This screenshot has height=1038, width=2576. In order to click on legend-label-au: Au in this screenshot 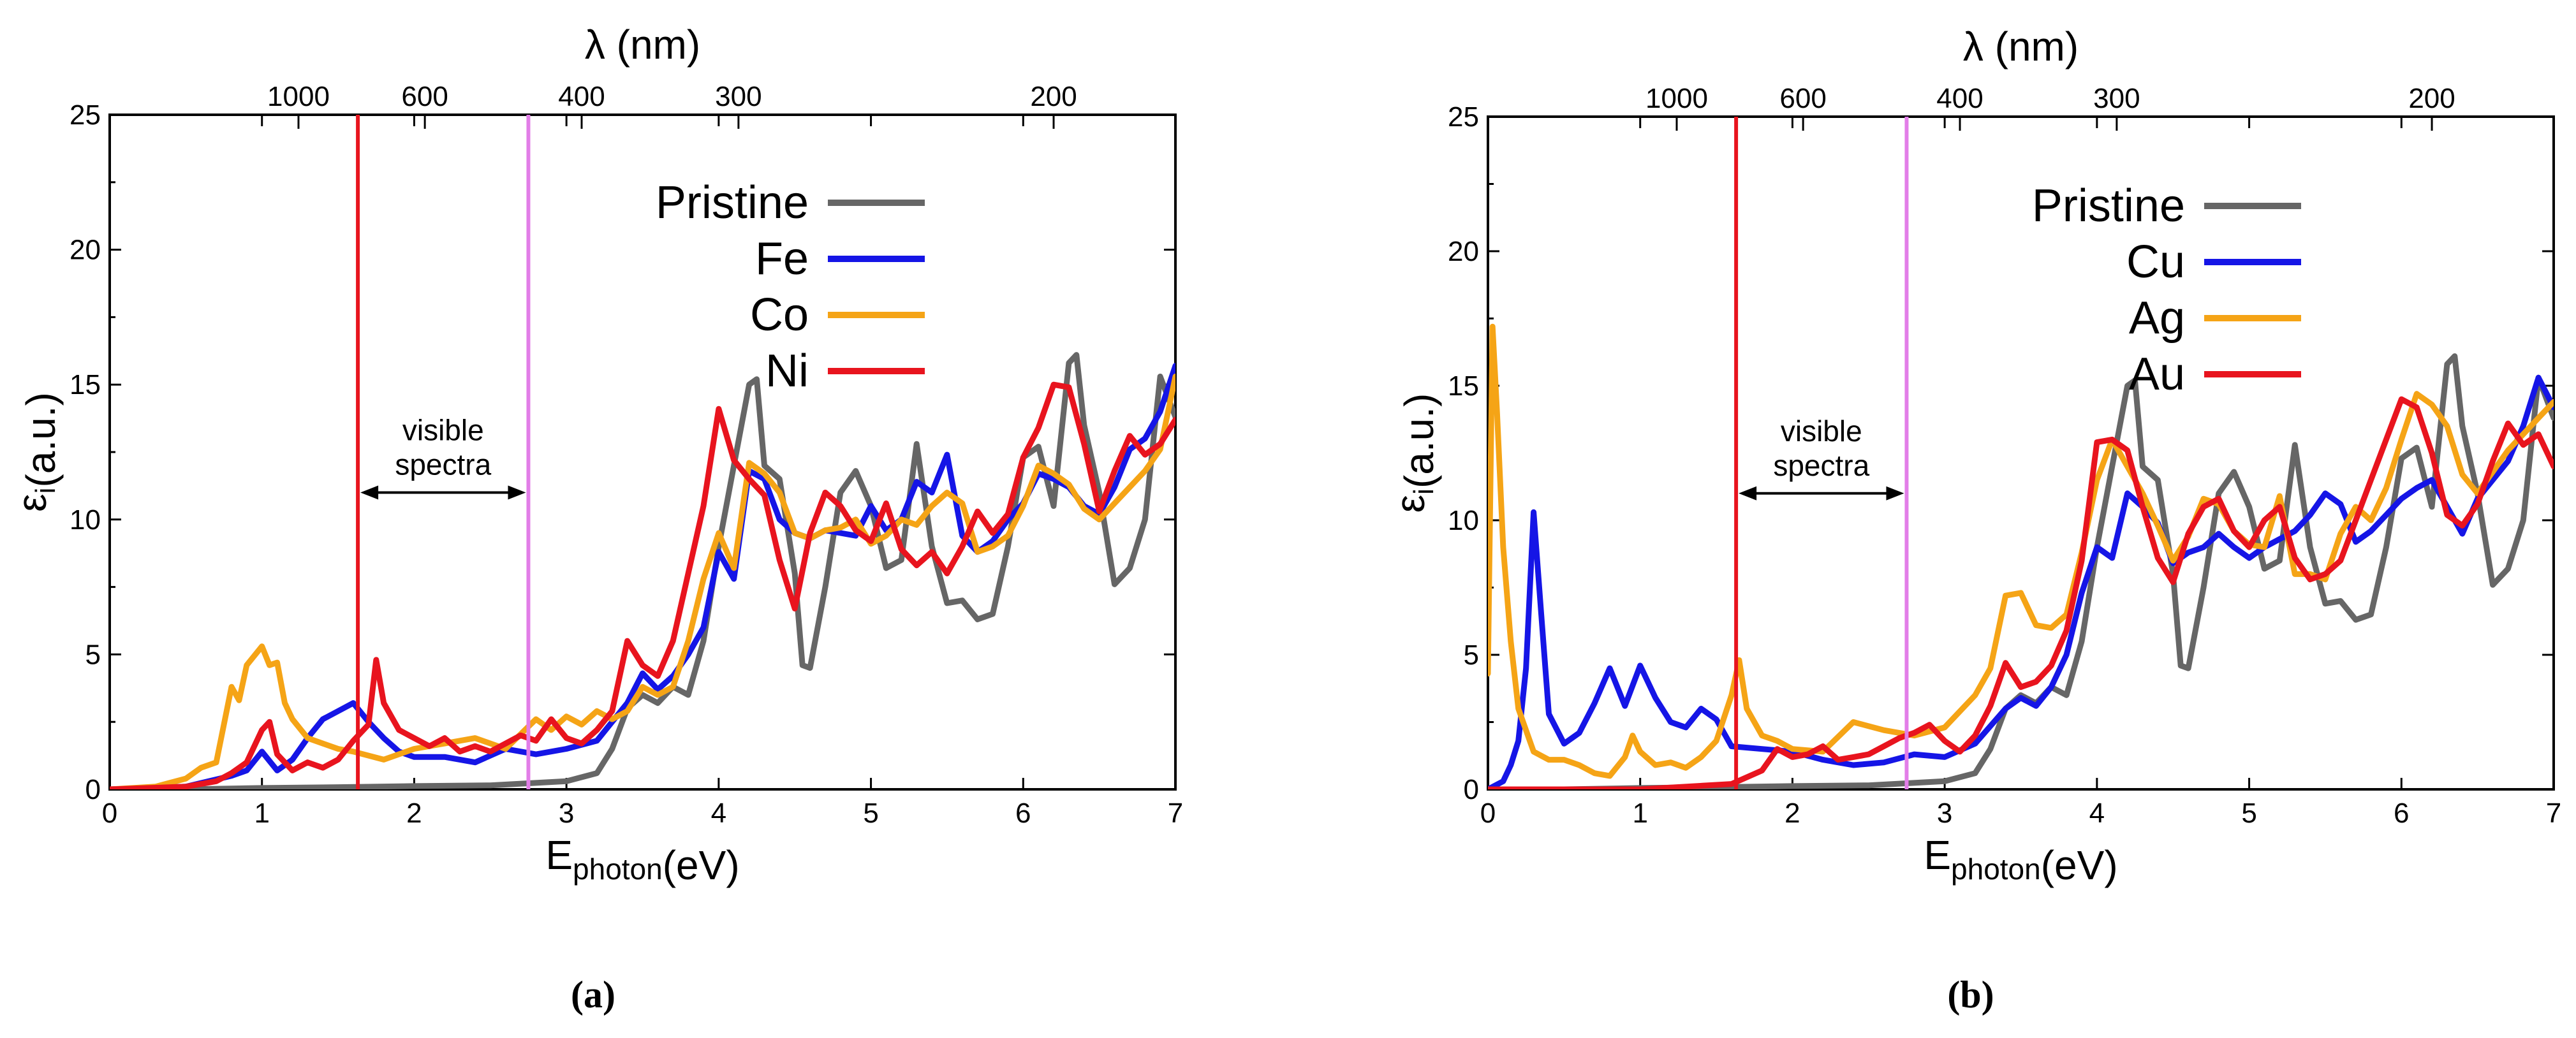, I will do `click(2157, 375)`.